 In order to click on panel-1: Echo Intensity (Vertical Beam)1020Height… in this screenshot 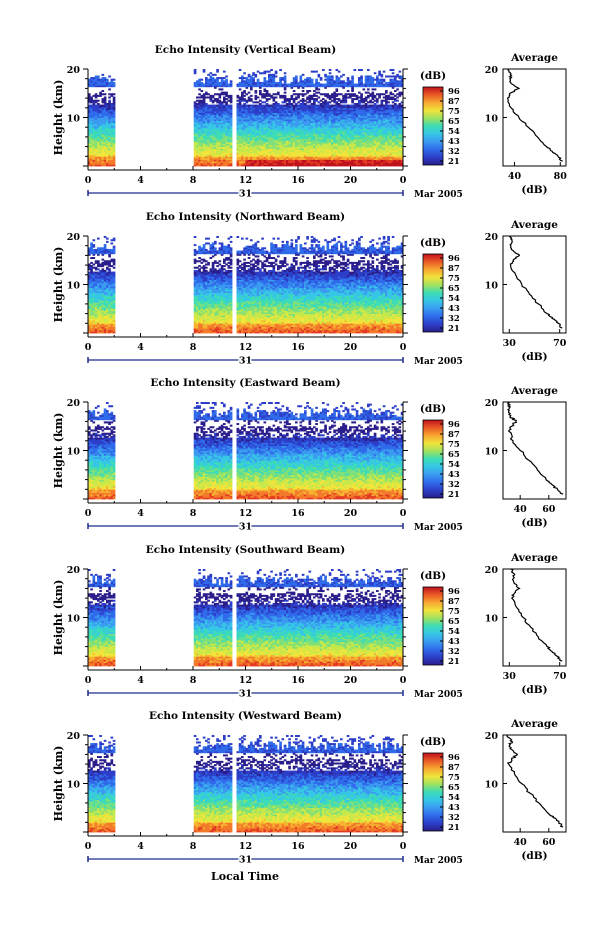, I will do `click(309, 122)`.